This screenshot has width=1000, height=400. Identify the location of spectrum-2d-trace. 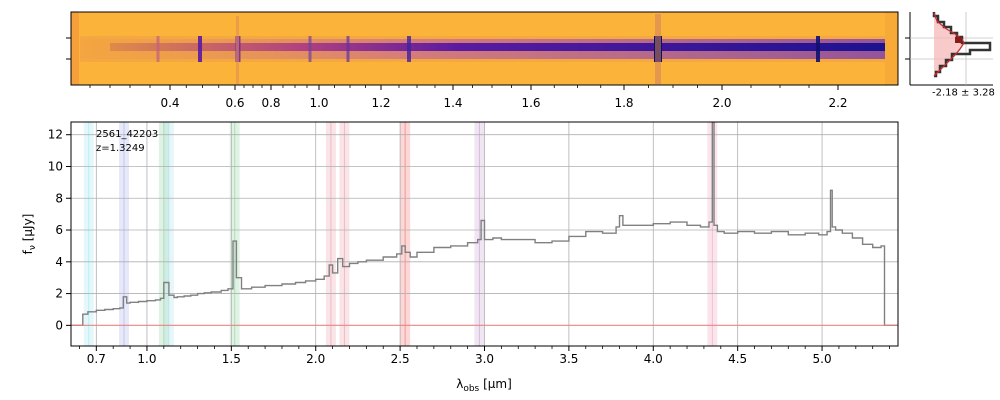
(497, 47).